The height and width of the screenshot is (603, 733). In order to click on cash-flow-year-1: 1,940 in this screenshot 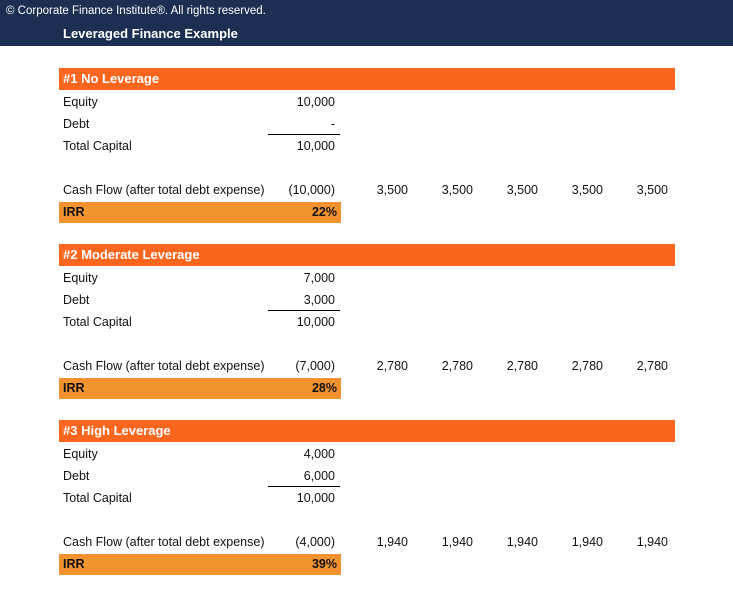, I will do `click(392, 542)`.